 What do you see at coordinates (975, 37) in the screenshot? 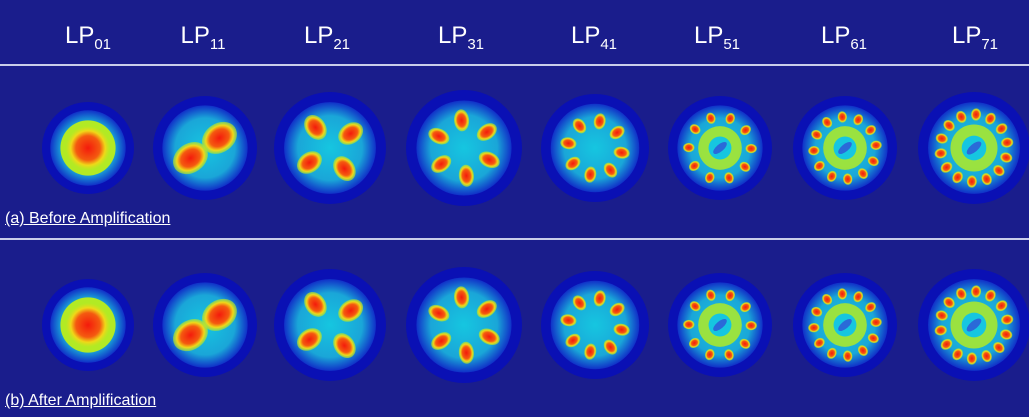
I see `mode-label-lp71: LP71` at bounding box center [975, 37].